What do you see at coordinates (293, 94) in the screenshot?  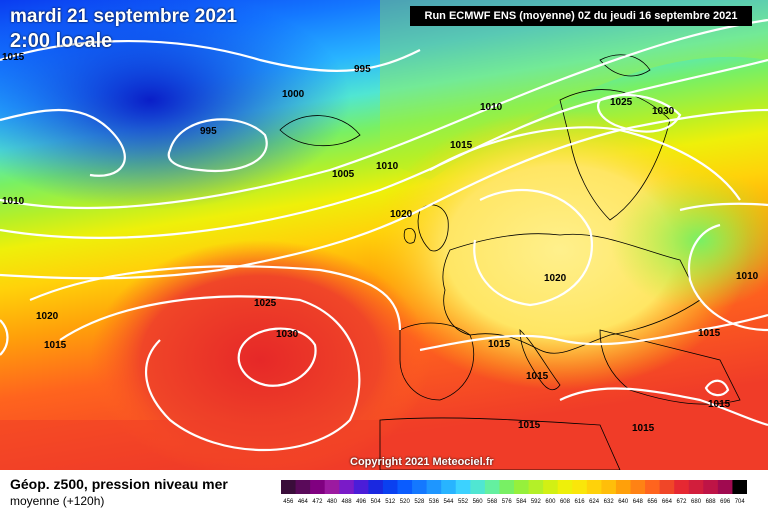 I see `isobar-label: 1000` at bounding box center [293, 94].